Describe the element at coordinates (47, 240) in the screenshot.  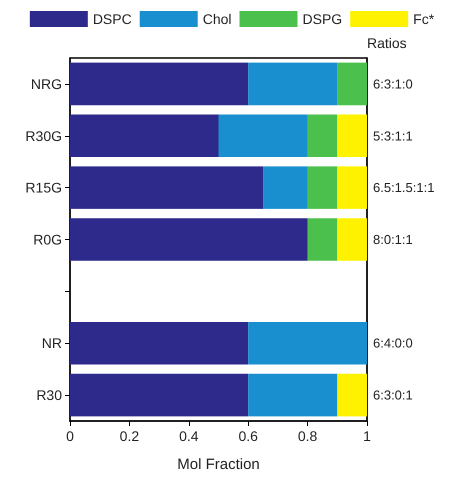
I see `y-tick-label: R0G` at that location.